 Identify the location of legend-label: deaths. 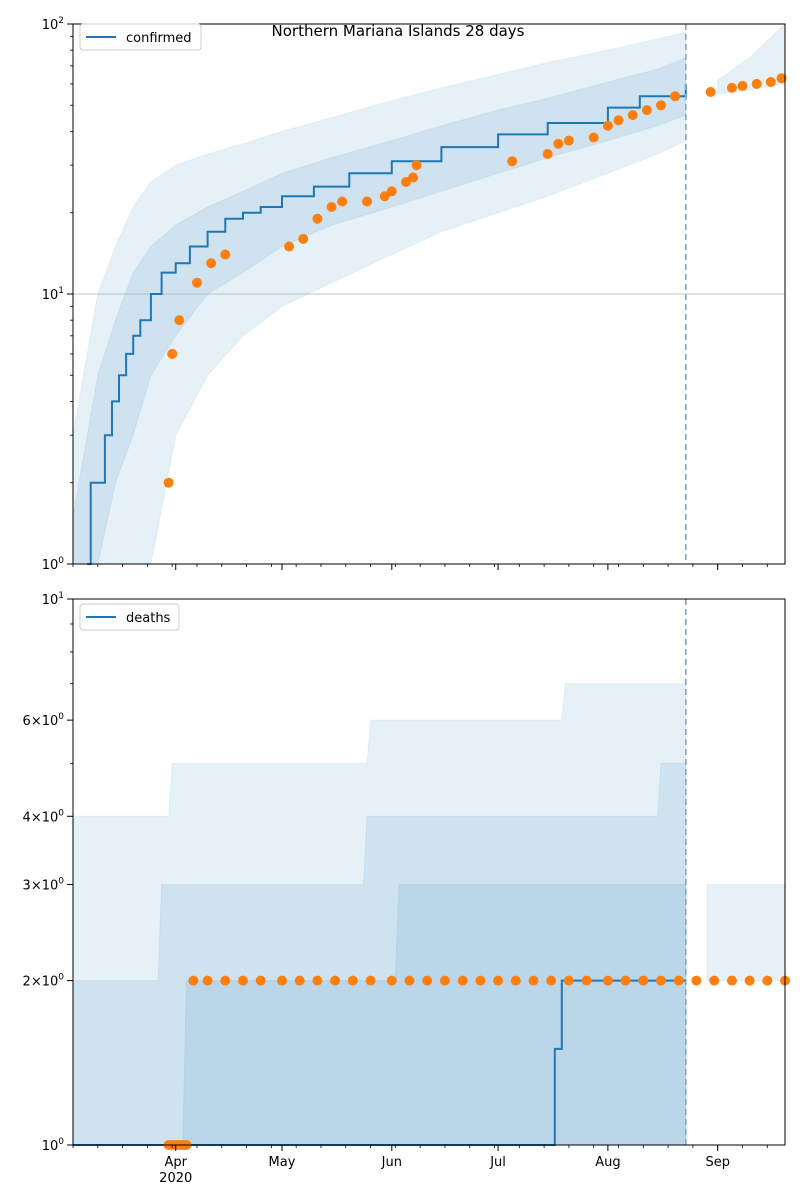
(148, 618).